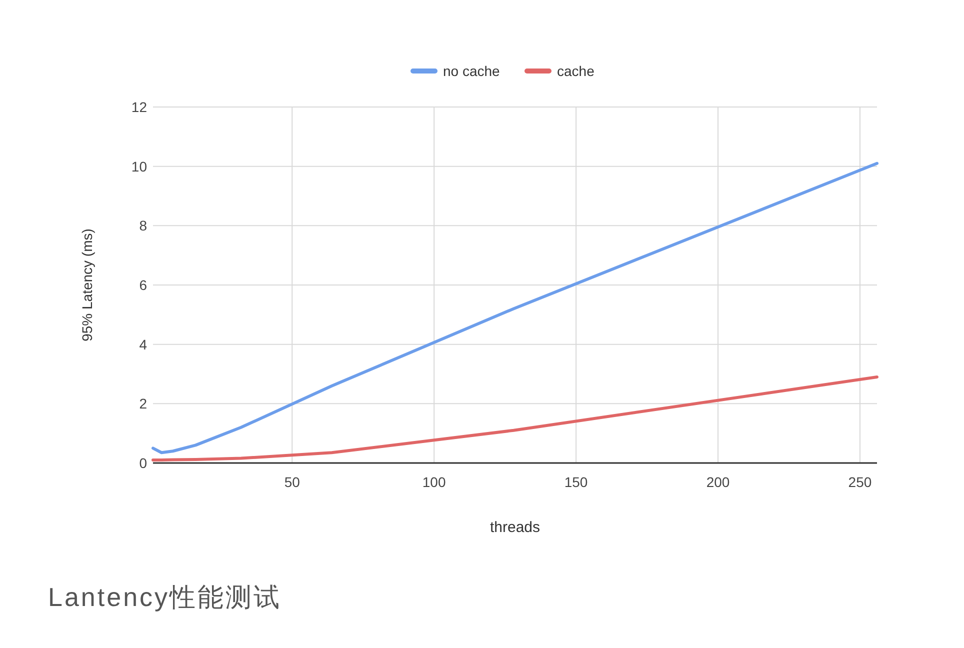 This screenshot has height=648, width=964. Describe the element at coordinates (143, 226) in the screenshot. I see `y-tick-label: 8` at that location.